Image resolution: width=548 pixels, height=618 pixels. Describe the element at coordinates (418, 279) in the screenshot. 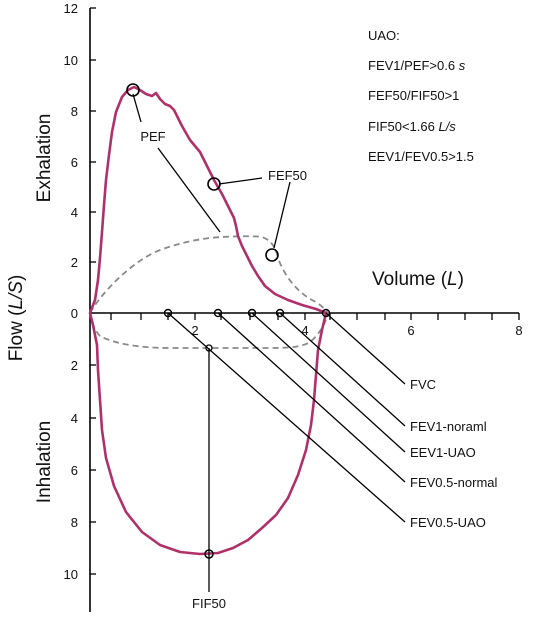

I see `x-axis-title: Volume (L)` at that location.